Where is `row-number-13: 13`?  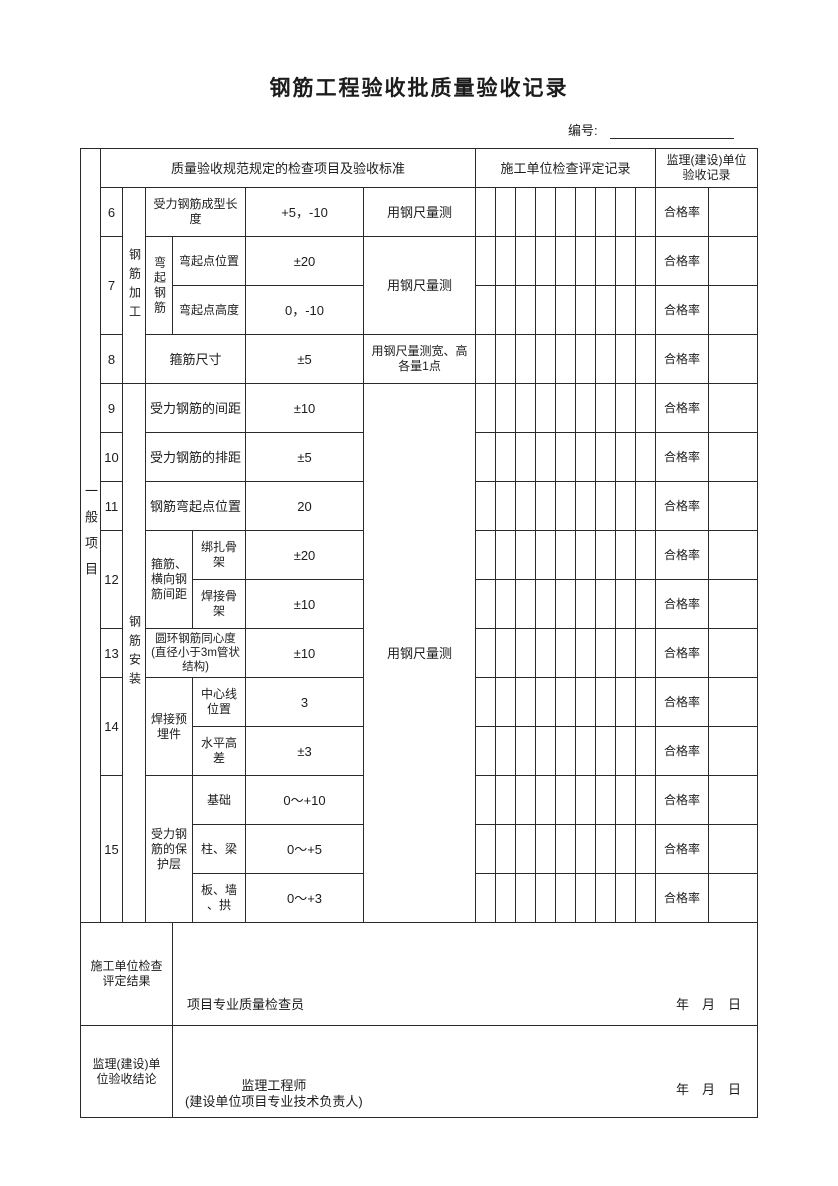
row-number-13: 13 is located at coordinates (111, 652).